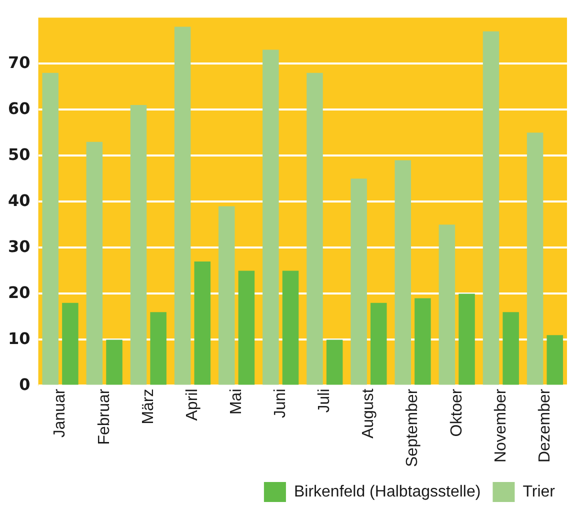 Image resolution: width=573 pixels, height=512 pixels. Describe the element at coordinates (281, 403) in the screenshot. I see `x-tick-label: Juni` at that location.